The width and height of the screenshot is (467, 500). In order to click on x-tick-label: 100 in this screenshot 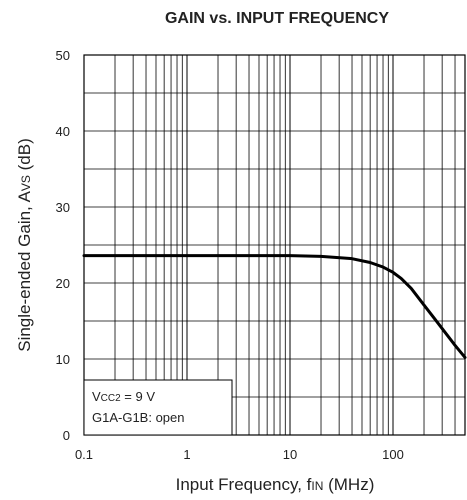, I will do `click(393, 454)`.